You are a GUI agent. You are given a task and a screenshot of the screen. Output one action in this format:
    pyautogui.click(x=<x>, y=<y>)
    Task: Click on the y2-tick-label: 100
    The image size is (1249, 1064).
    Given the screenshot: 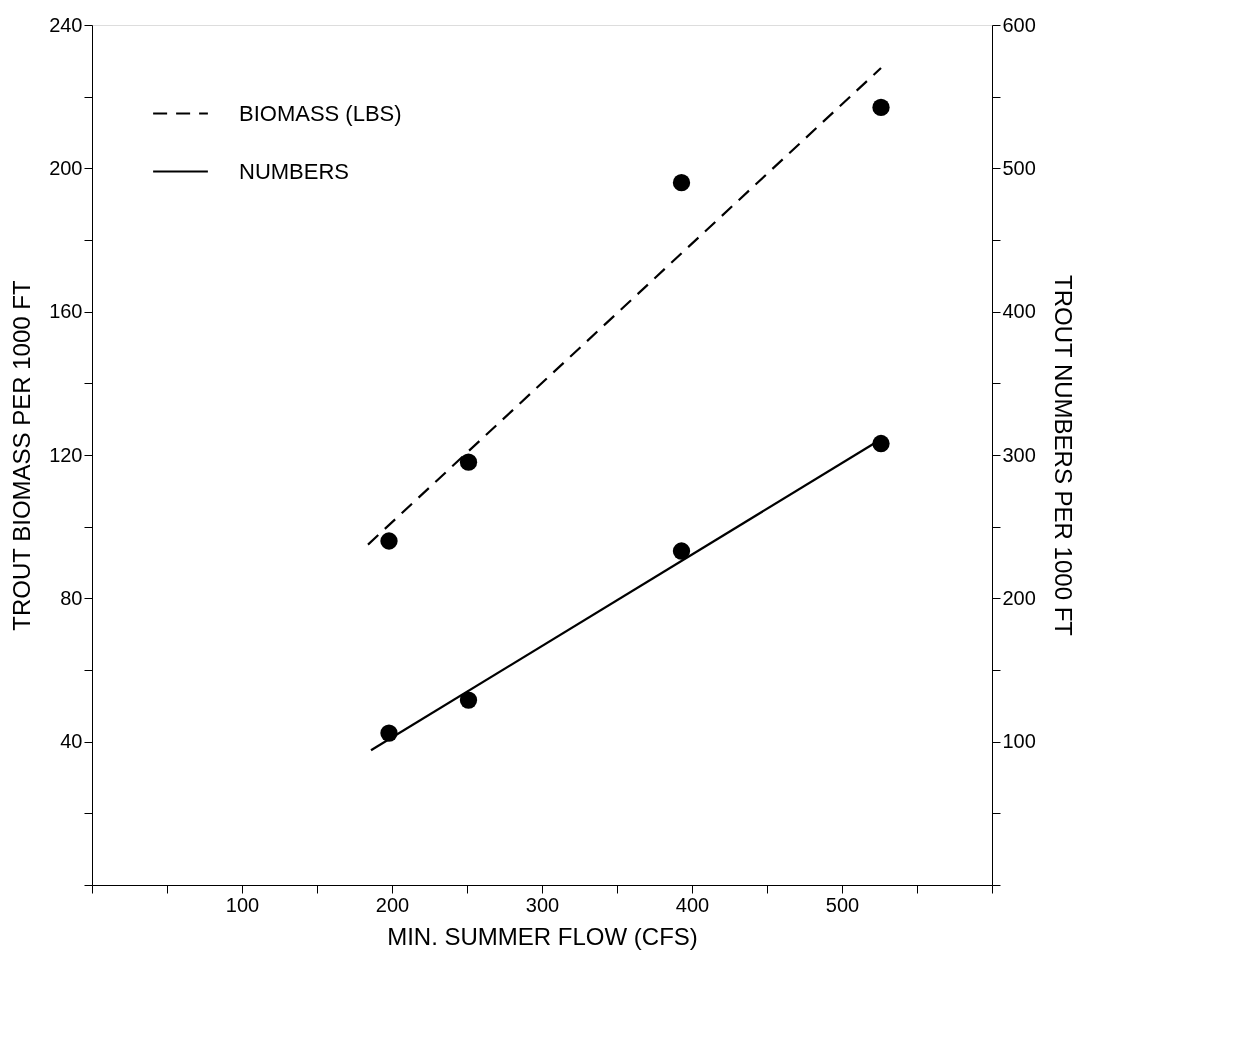 What is the action you would take?
    pyautogui.click(x=1019, y=741)
    